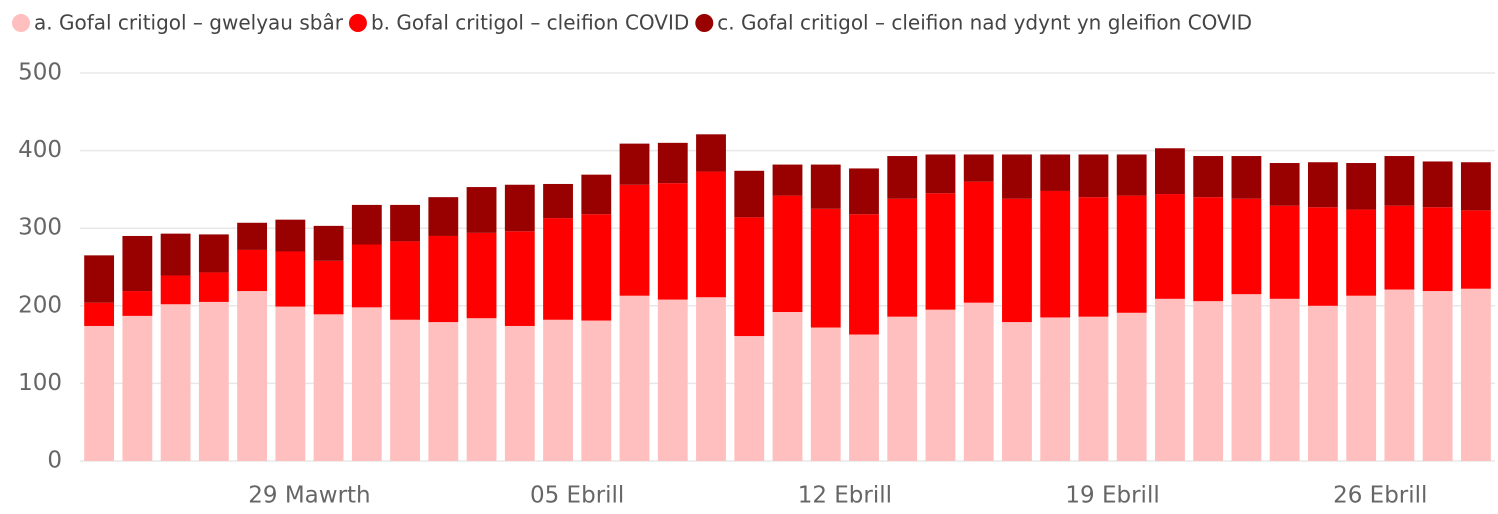  I want to click on y-tick-label: 400, so click(40, 150).